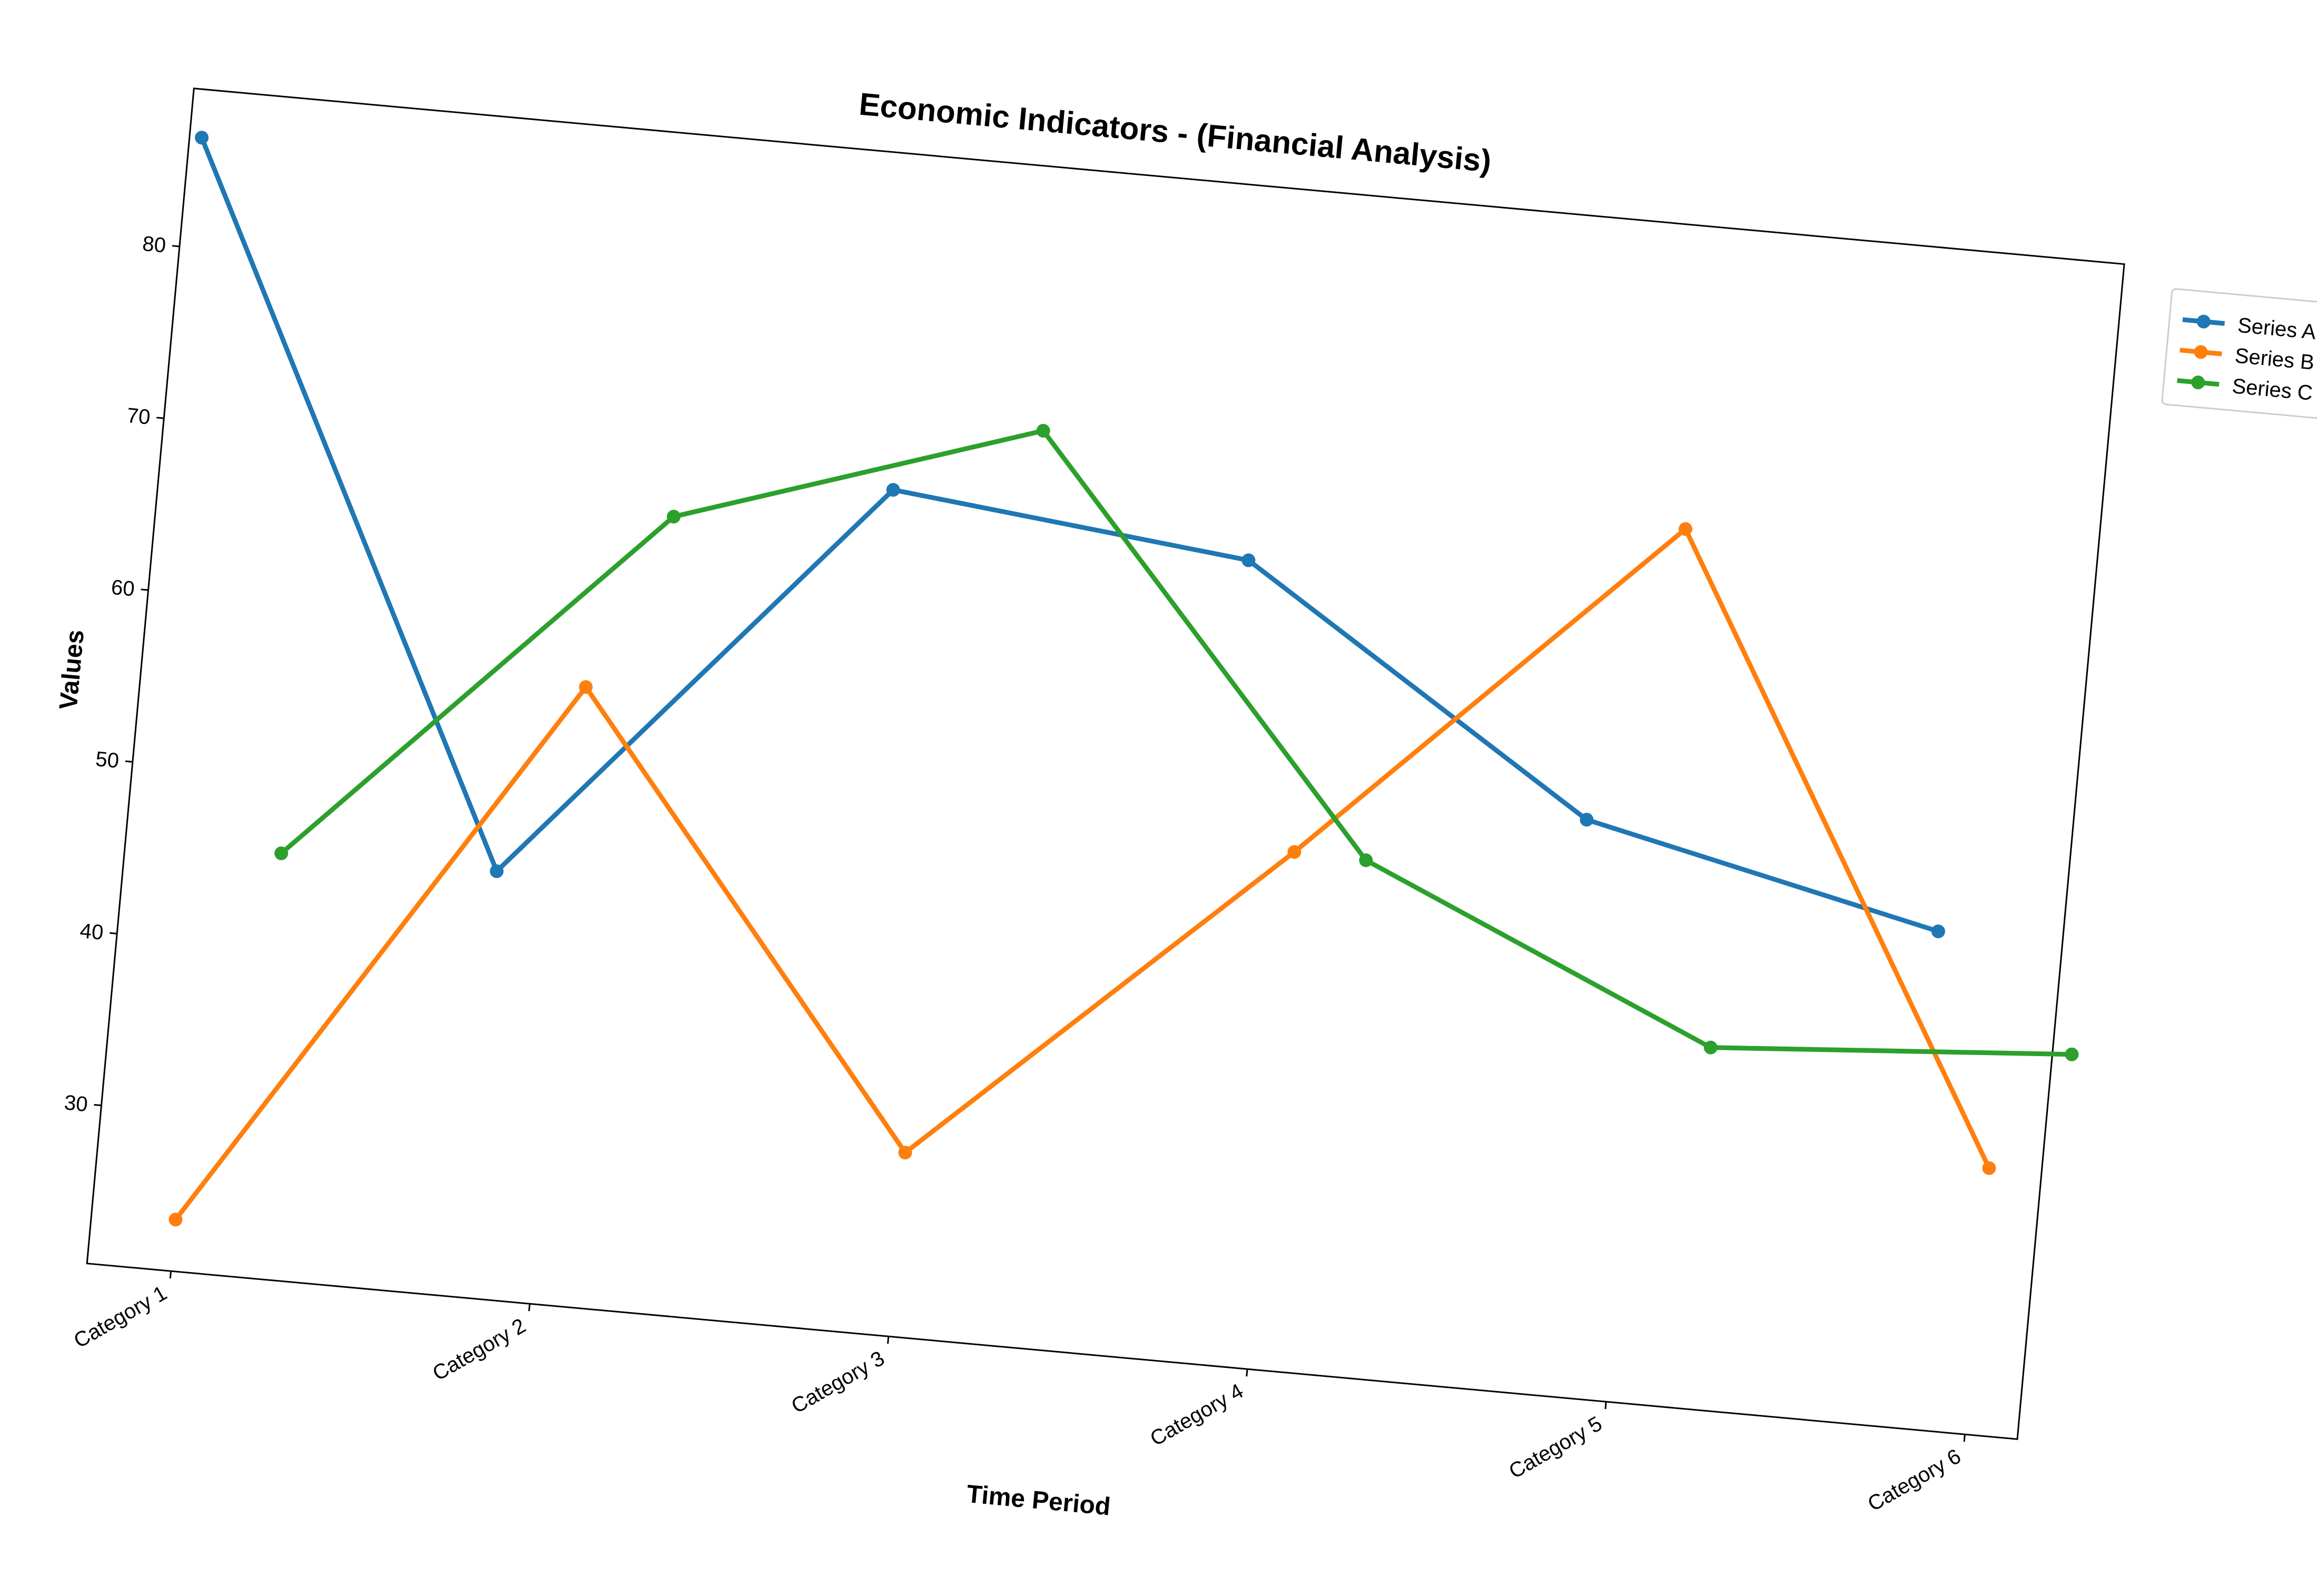 This screenshot has width=2317, height=1596. I want to click on x-axis-label: Time Period, so click(1038, 1500).